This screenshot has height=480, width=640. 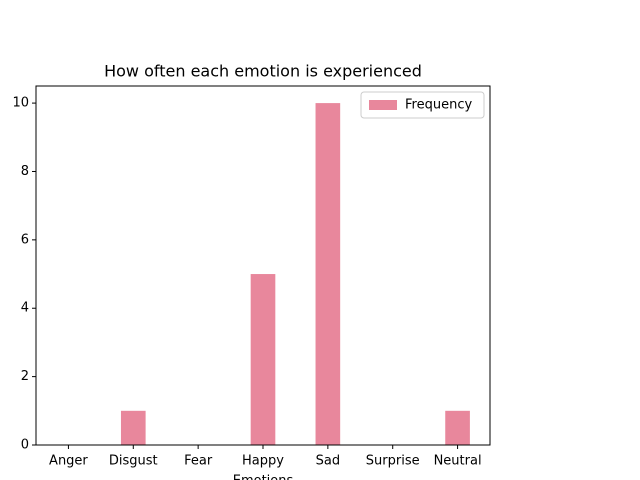 What do you see at coordinates (263, 477) in the screenshot?
I see `x-axis-label: Emotions` at bounding box center [263, 477].